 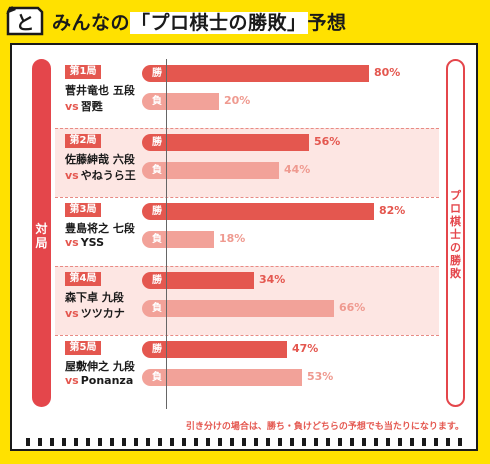 I want to click on game-block: 第5局屋敷伸之 九段 vs Ponanza 勝 47% 負 53%, so click(x=247, y=369).